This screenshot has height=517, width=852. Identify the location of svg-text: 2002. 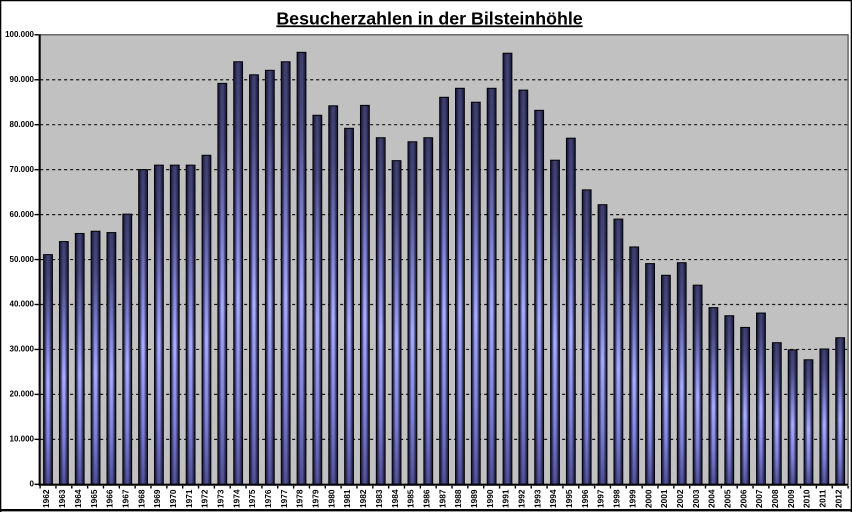
(680, 498).